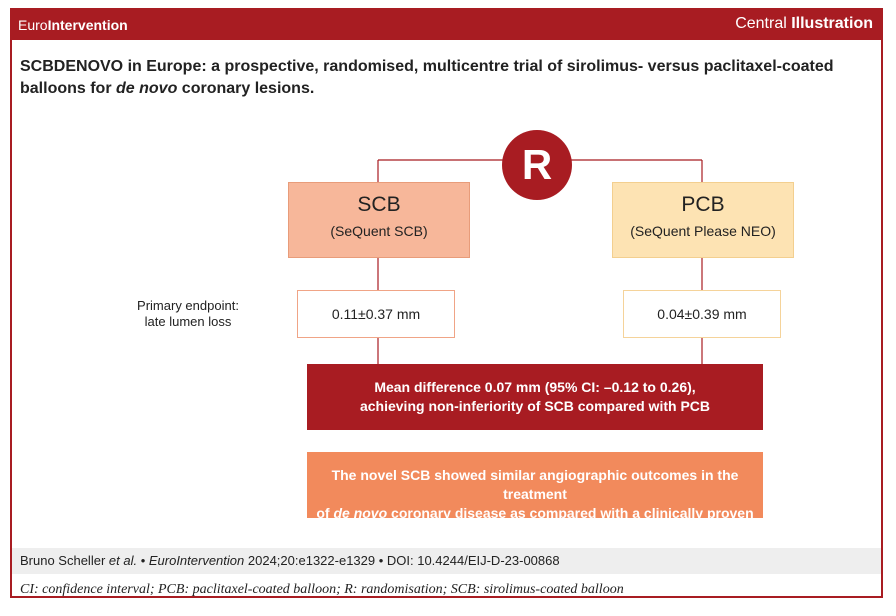  What do you see at coordinates (537, 165) in the screenshot?
I see `randomisation-circle: R` at bounding box center [537, 165].